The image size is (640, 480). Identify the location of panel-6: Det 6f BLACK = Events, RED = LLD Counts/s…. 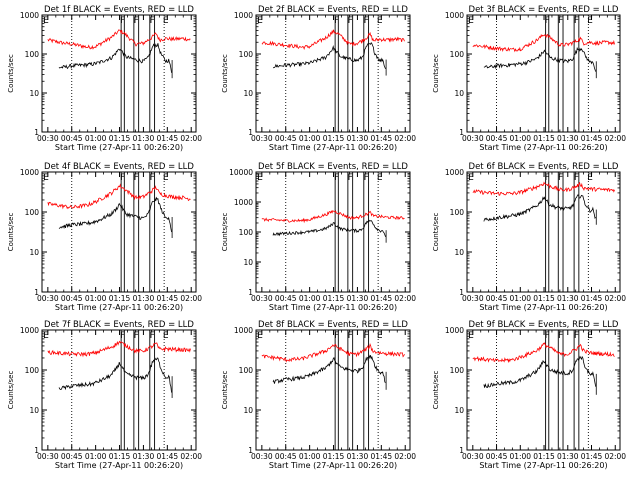
(529, 237).